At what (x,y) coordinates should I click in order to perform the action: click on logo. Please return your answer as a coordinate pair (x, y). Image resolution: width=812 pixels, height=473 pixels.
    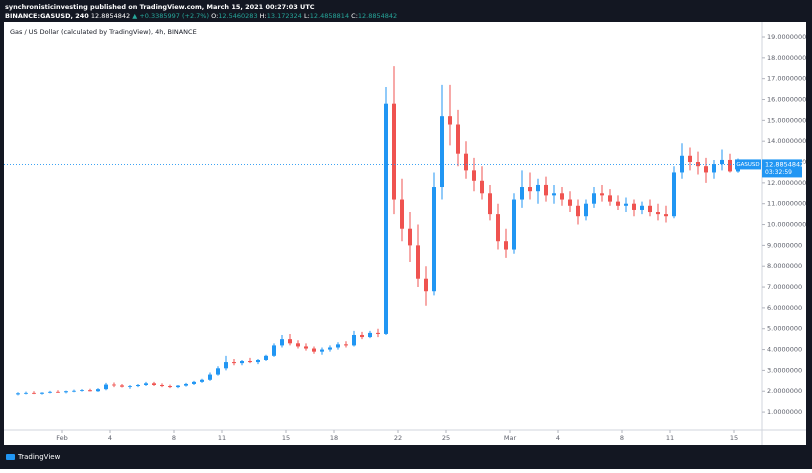
    Looking at the image, I should click on (10, 457).